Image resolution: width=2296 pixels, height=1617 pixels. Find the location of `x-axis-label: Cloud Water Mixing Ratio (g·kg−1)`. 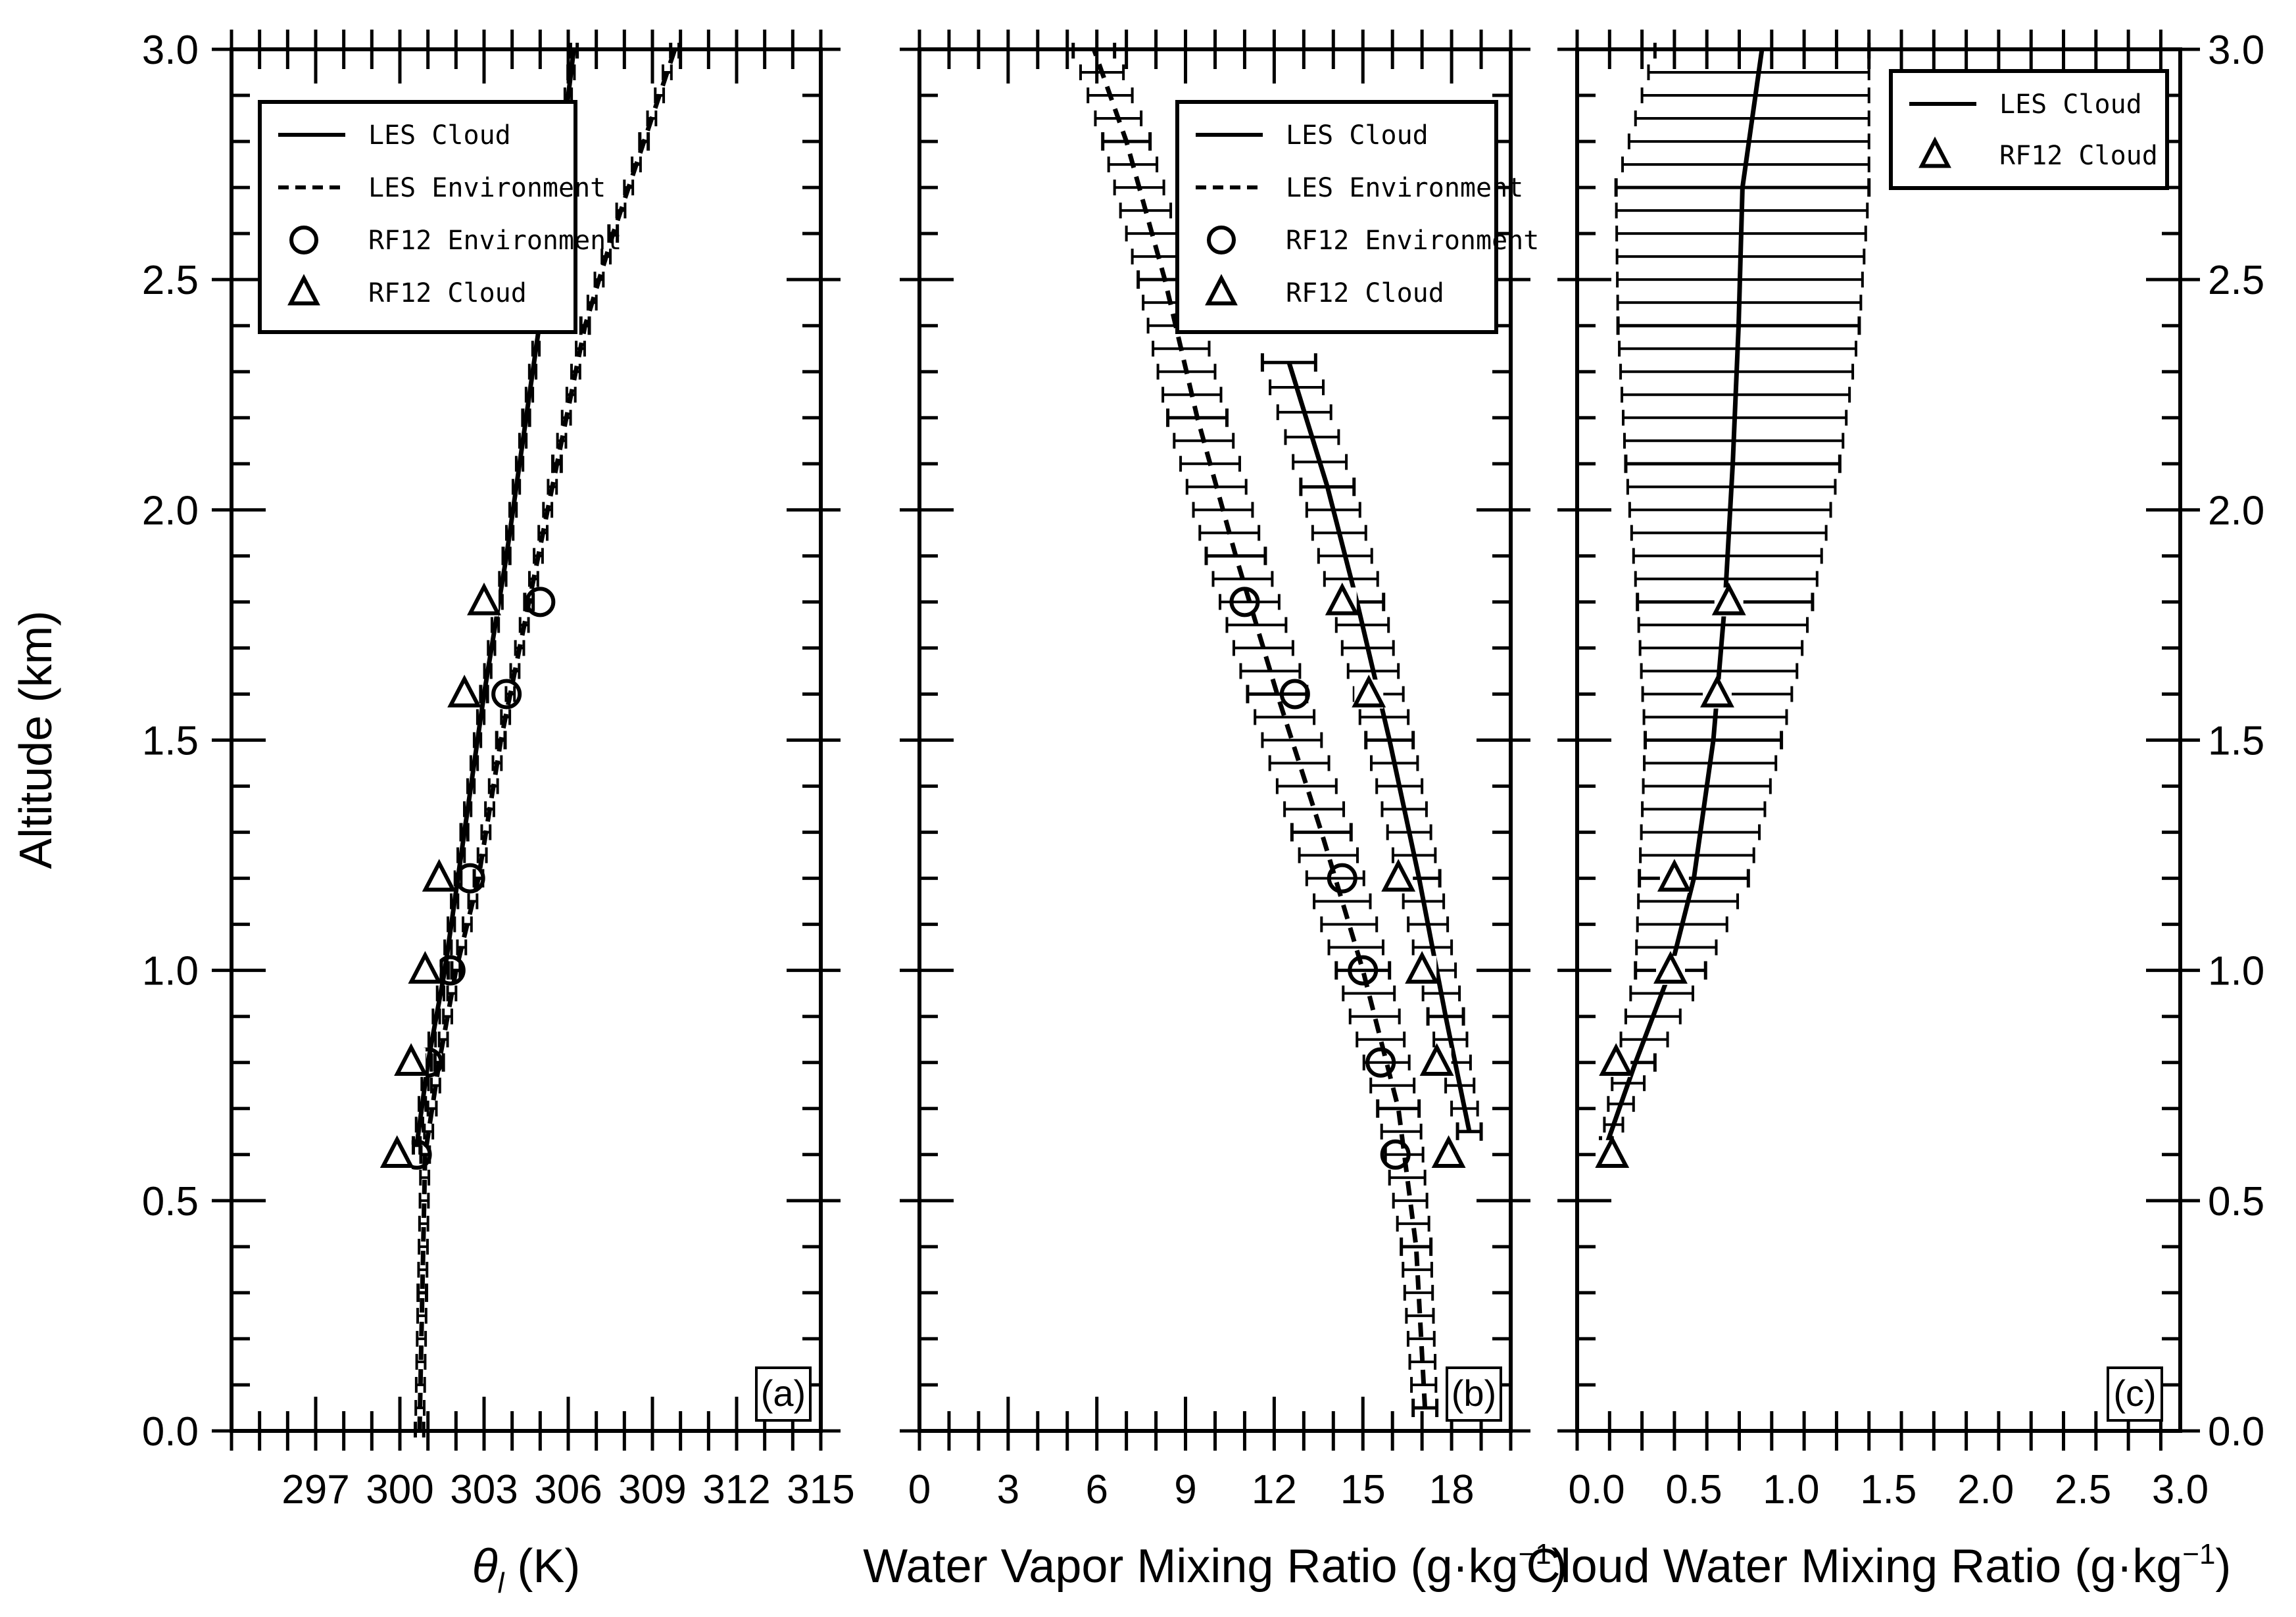

x-axis-label: Cloud Water Mixing Ratio (g·kg−1) is located at coordinates (1879, 1565).